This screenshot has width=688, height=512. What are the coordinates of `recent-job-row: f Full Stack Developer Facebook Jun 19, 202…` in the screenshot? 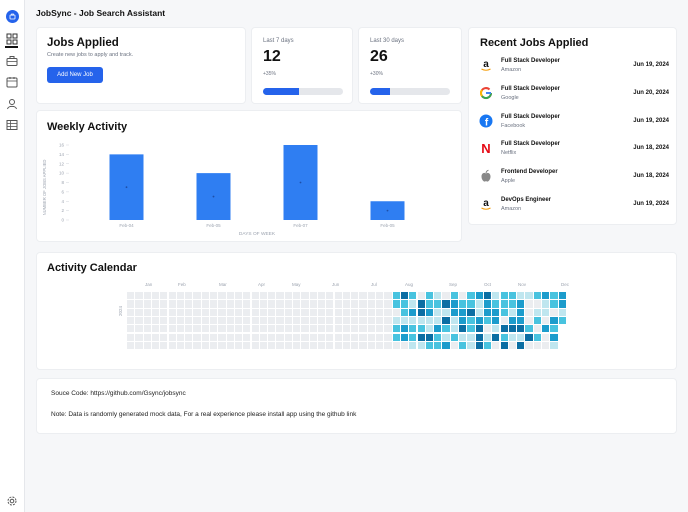 It's located at (574, 125).